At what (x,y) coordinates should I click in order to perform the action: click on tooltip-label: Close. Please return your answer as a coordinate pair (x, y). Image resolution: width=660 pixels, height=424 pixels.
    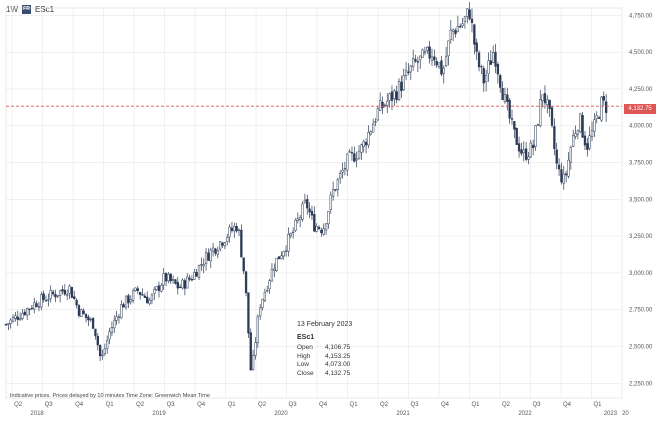
    Looking at the image, I should click on (305, 373).